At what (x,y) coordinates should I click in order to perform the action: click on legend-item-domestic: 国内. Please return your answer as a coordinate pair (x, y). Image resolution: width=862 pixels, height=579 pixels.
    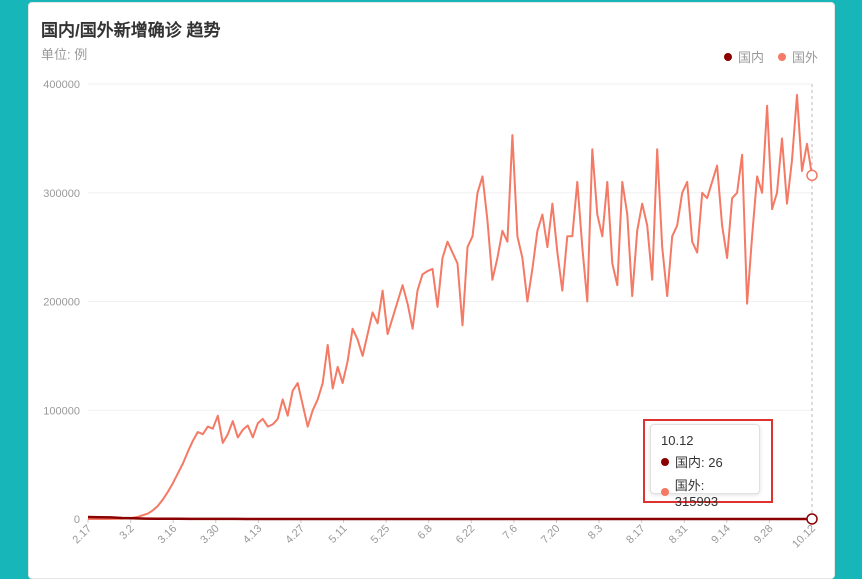
    Looking at the image, I should click on (743, 56).